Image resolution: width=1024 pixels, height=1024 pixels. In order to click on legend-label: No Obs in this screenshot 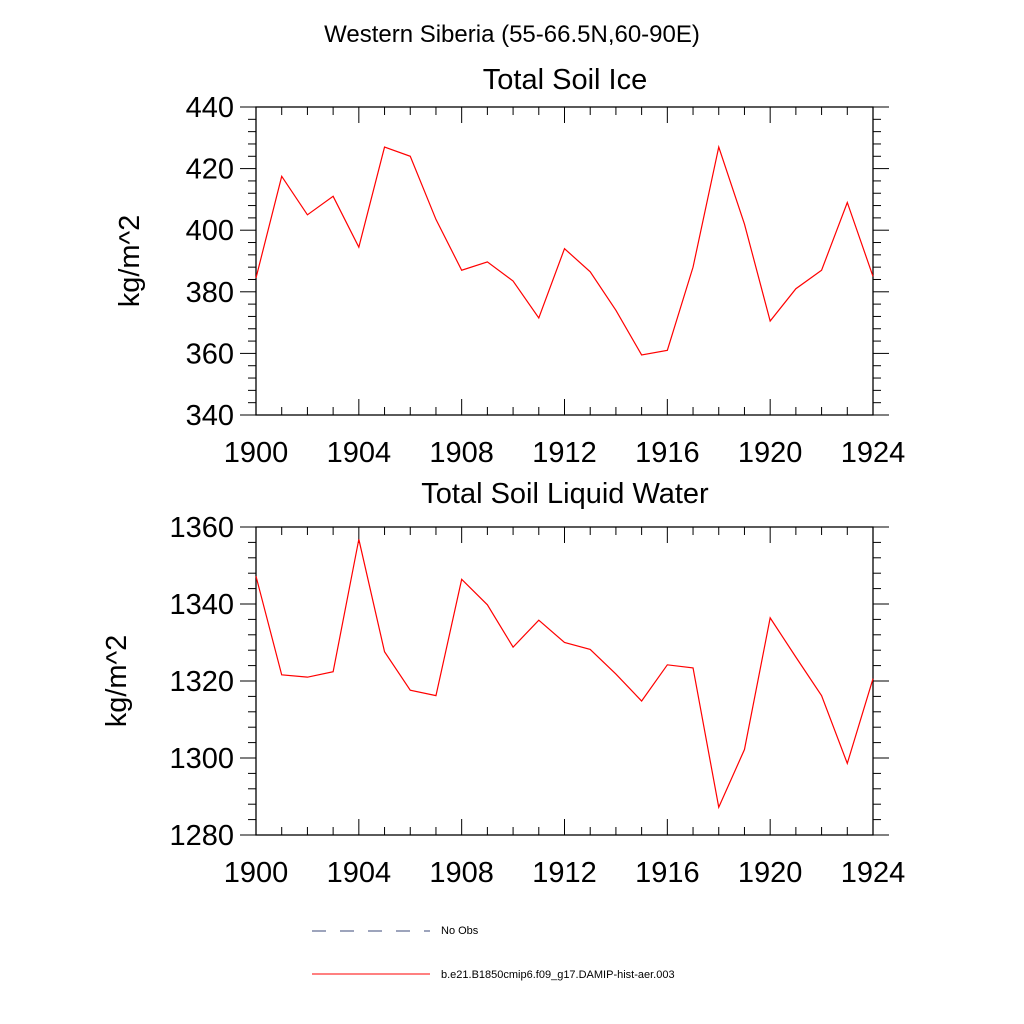, I will do `click(460, 931)`.